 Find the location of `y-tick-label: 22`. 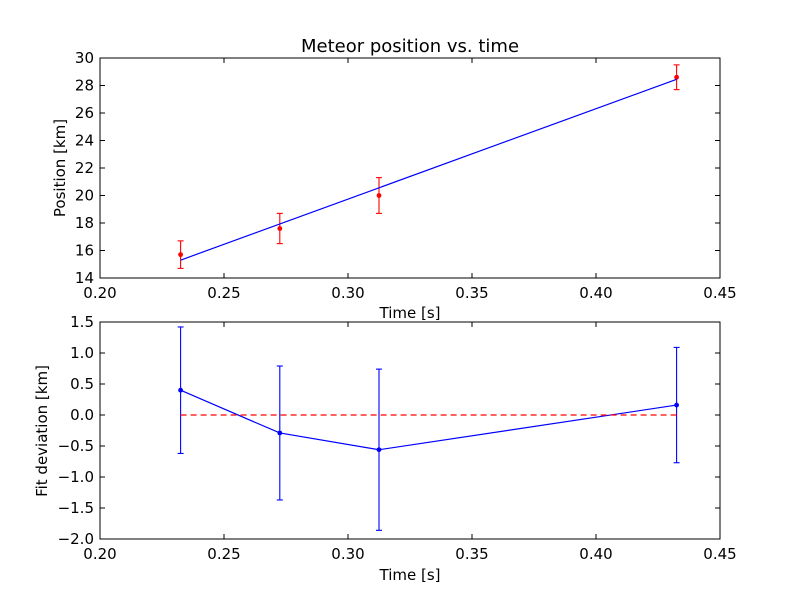

y-tick-label: 22 is located at coordinates (84, 168).